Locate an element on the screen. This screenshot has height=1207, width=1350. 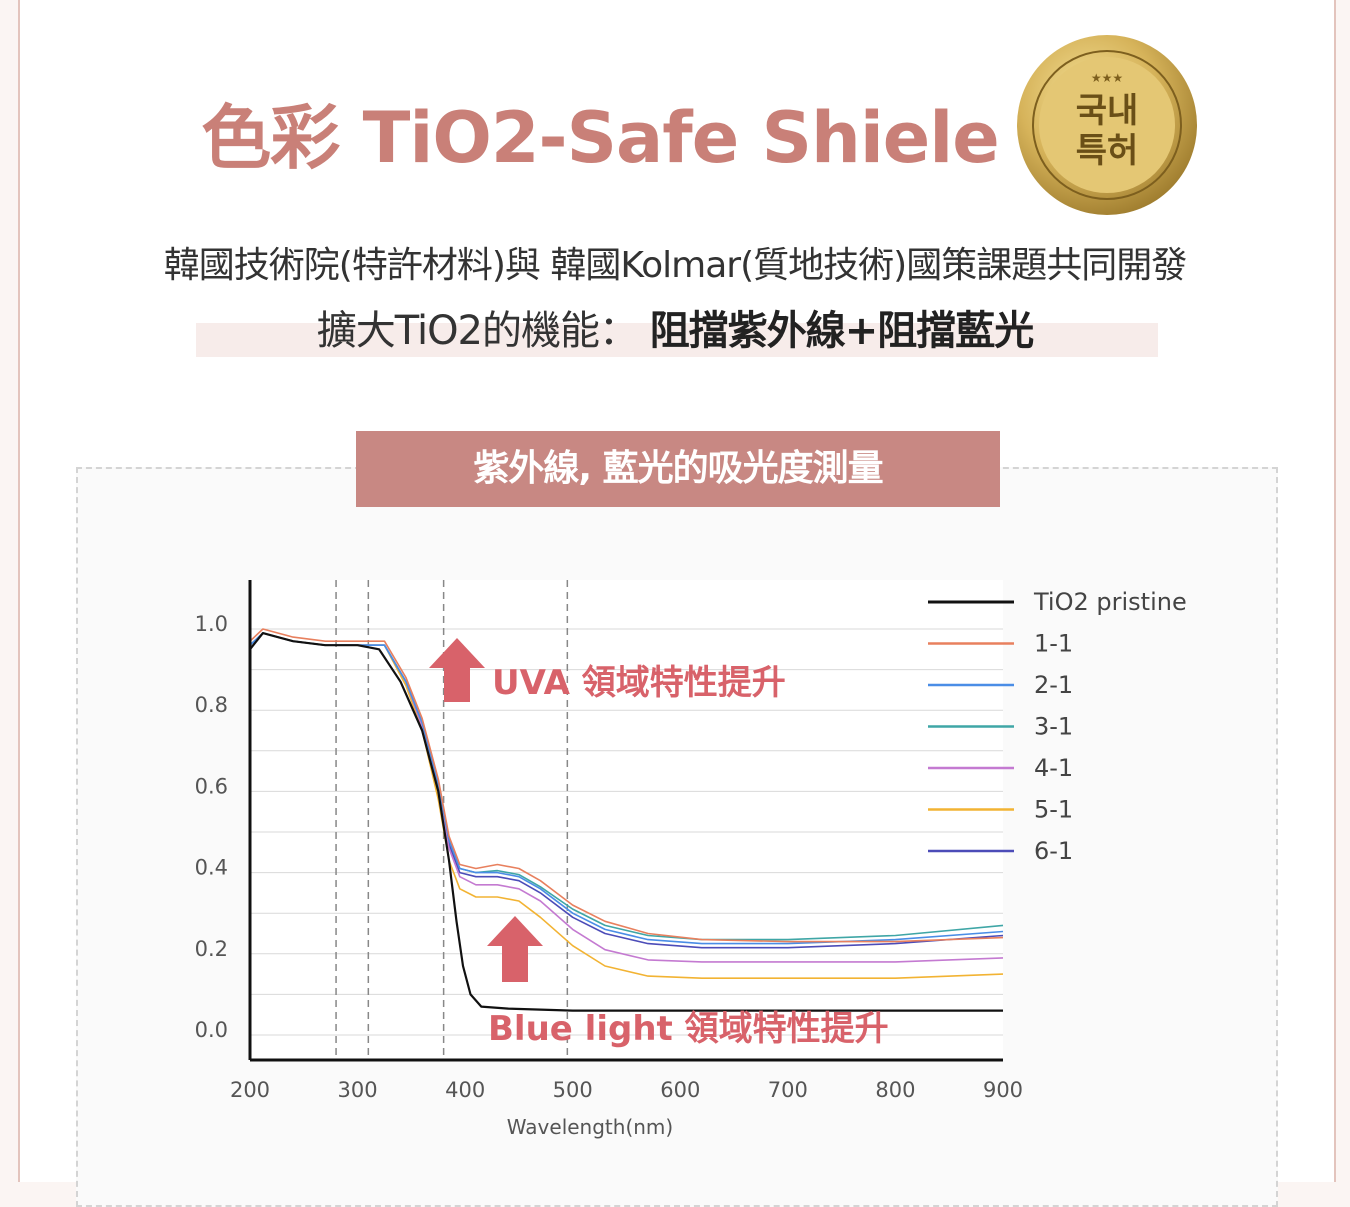
page-title: 色彩 TiO2-Safe Shiele is located at coordinates (600, 138).